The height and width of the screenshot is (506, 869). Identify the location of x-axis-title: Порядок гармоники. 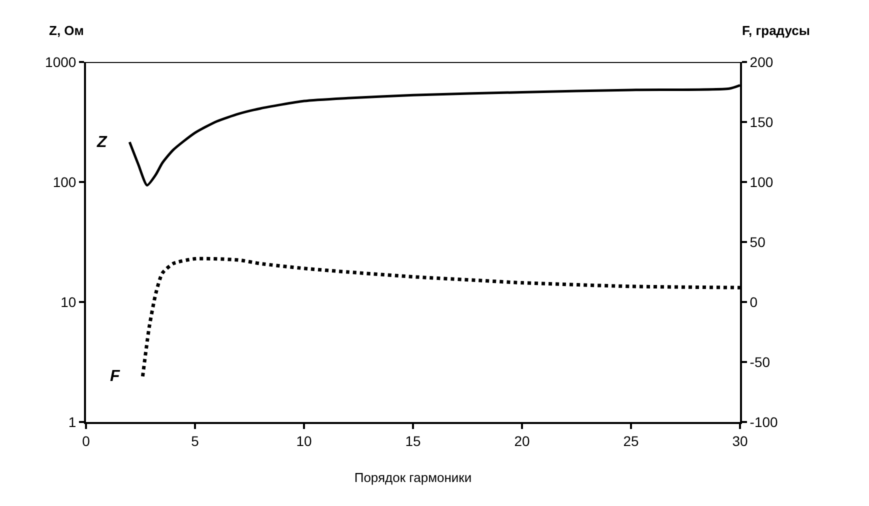
(413, 477).